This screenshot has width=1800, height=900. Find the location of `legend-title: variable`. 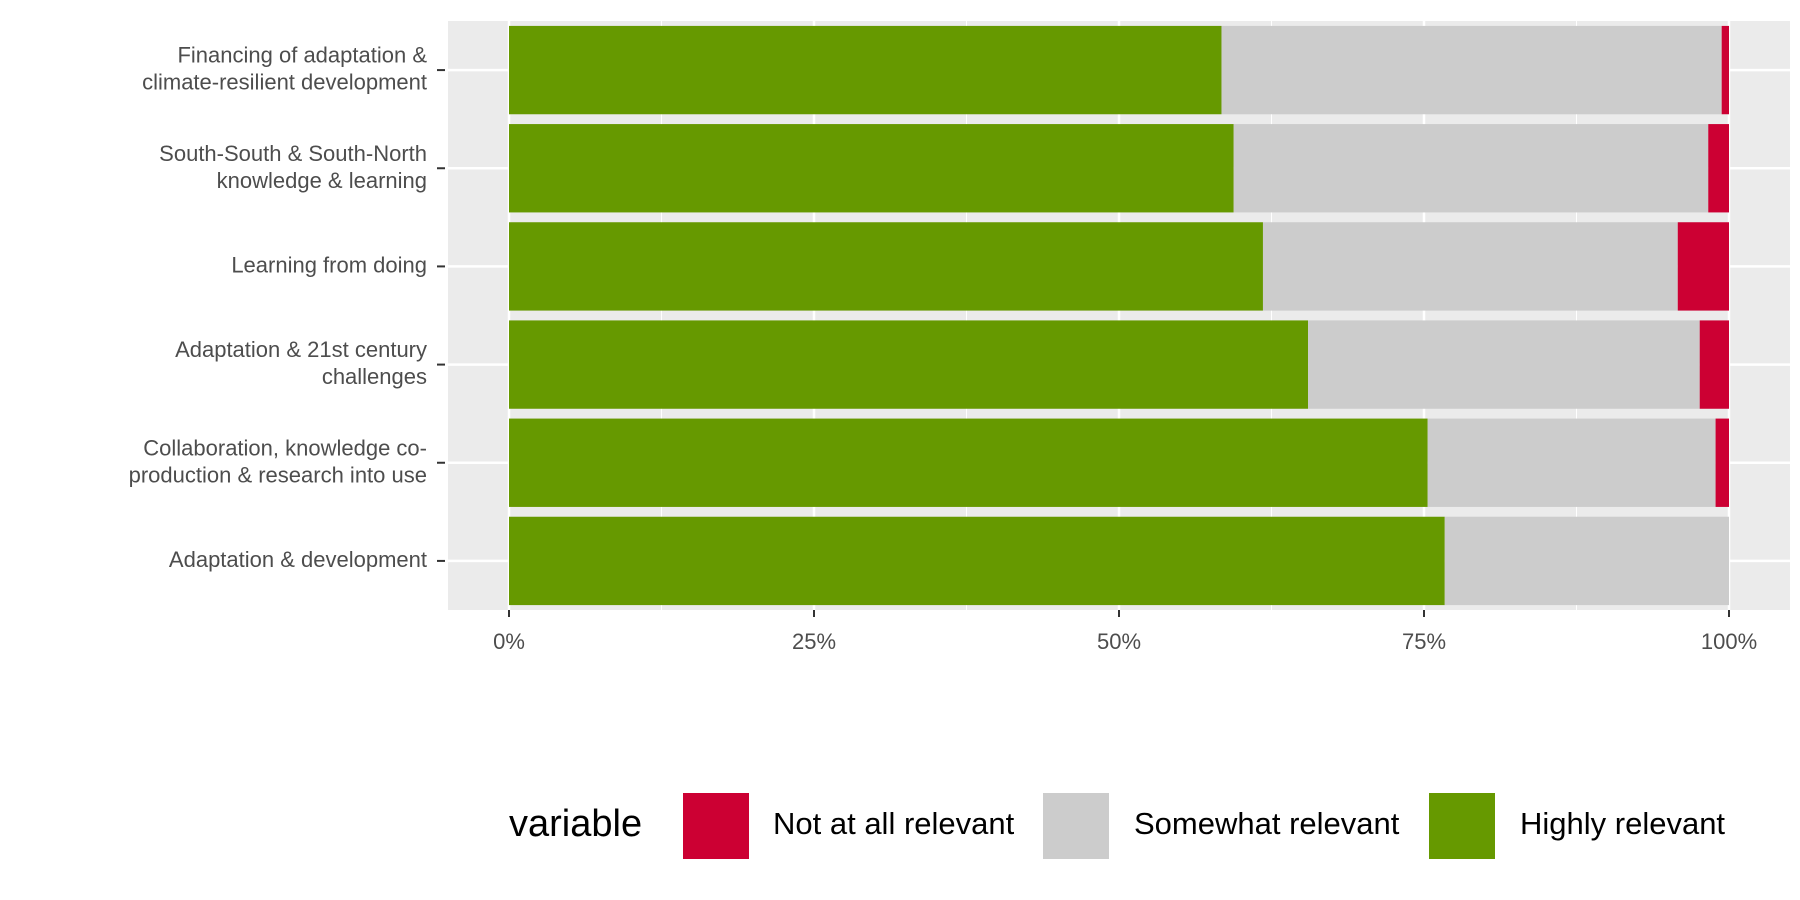

legend-title: variable is located at coordinates (575, 824).